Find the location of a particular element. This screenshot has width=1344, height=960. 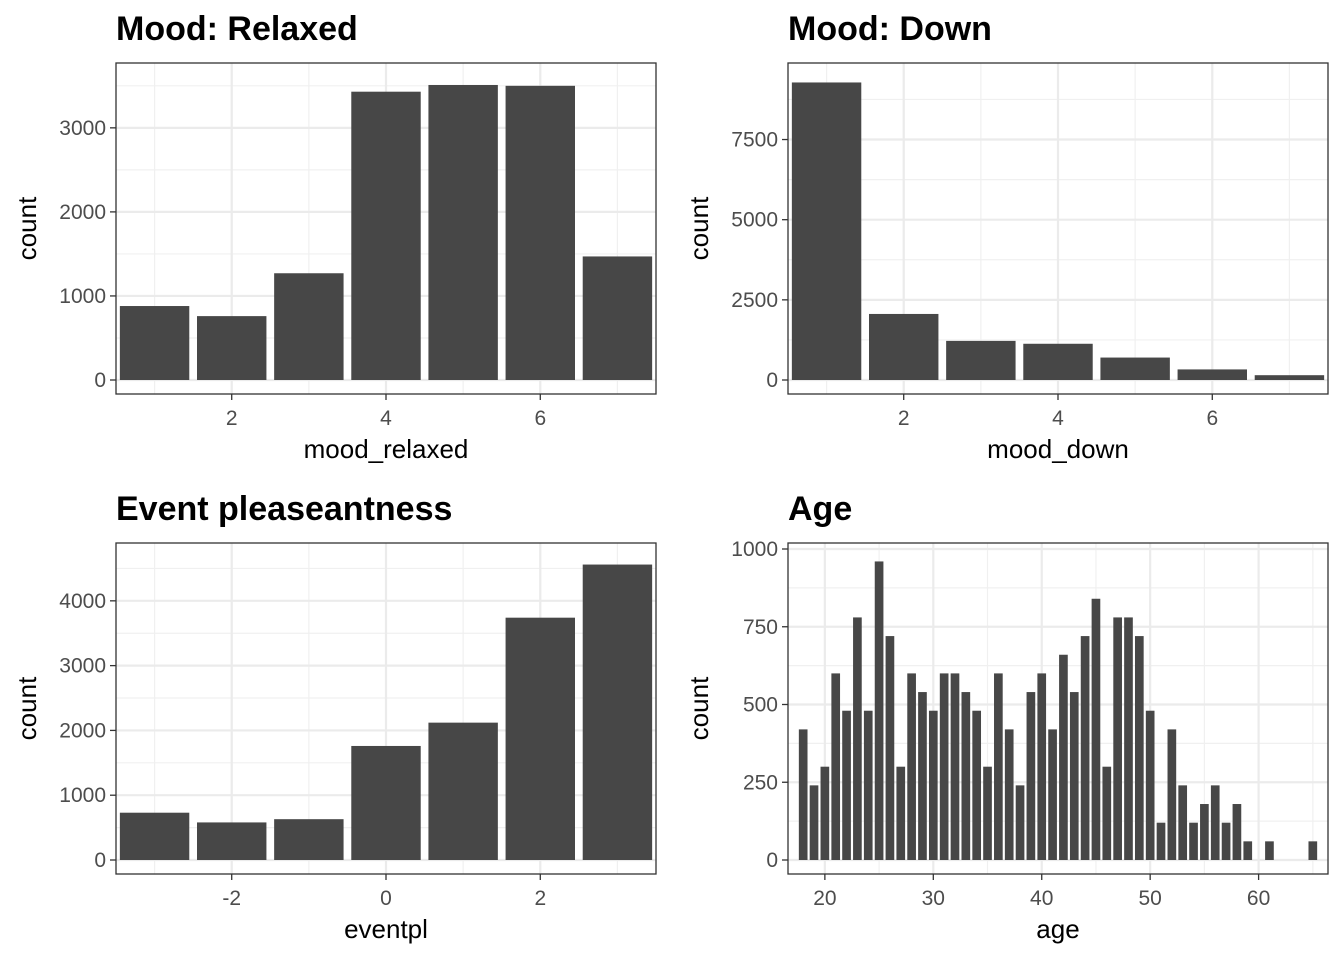

x-tick-label: 60 is located at coordinates (1258, 898).